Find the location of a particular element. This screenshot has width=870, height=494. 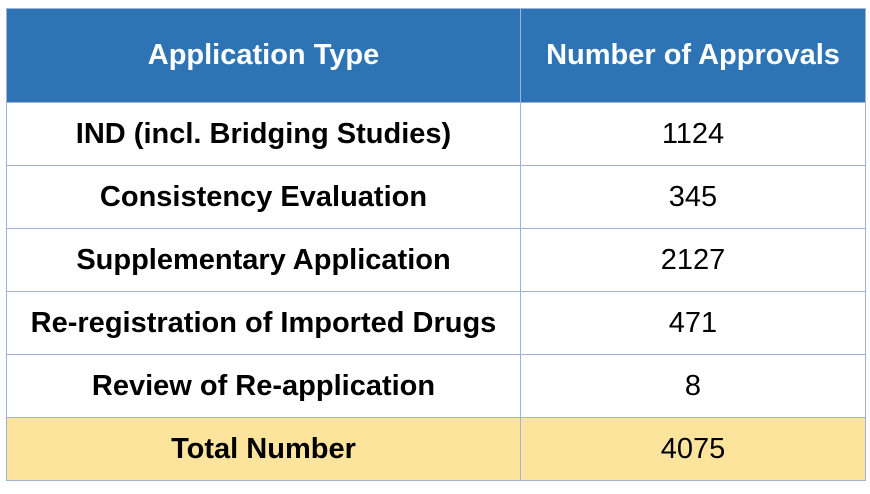

application-type-cell: Supplementary Application is located at coordinates (263, 260).